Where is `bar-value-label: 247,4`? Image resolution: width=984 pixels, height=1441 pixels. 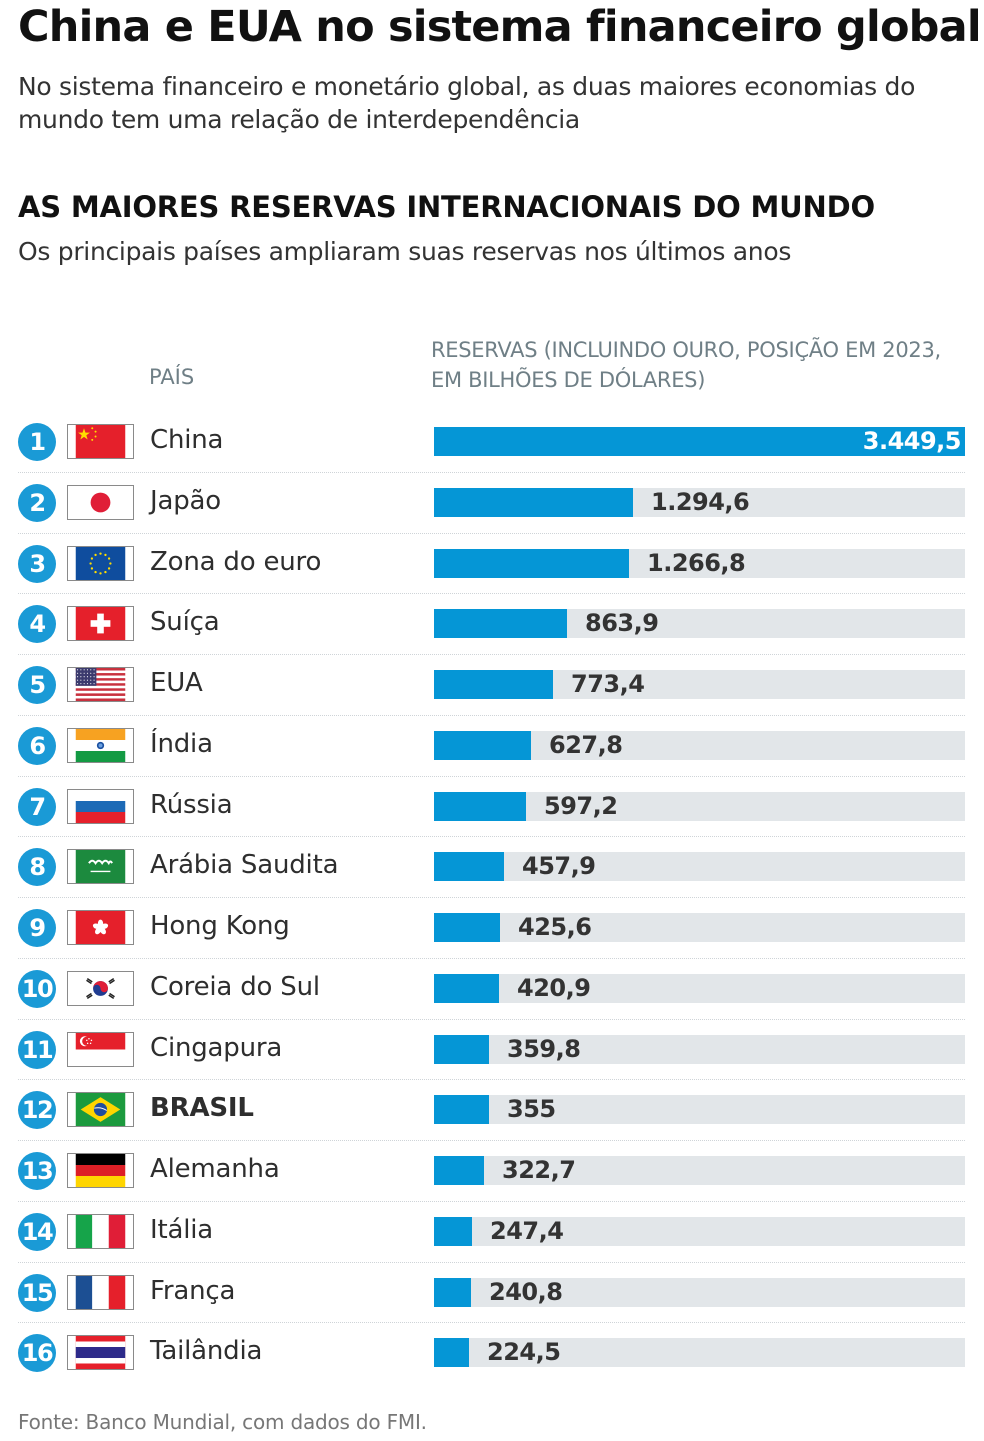 bar-value-label: 247,4 is located at coordinates (527, 1230).